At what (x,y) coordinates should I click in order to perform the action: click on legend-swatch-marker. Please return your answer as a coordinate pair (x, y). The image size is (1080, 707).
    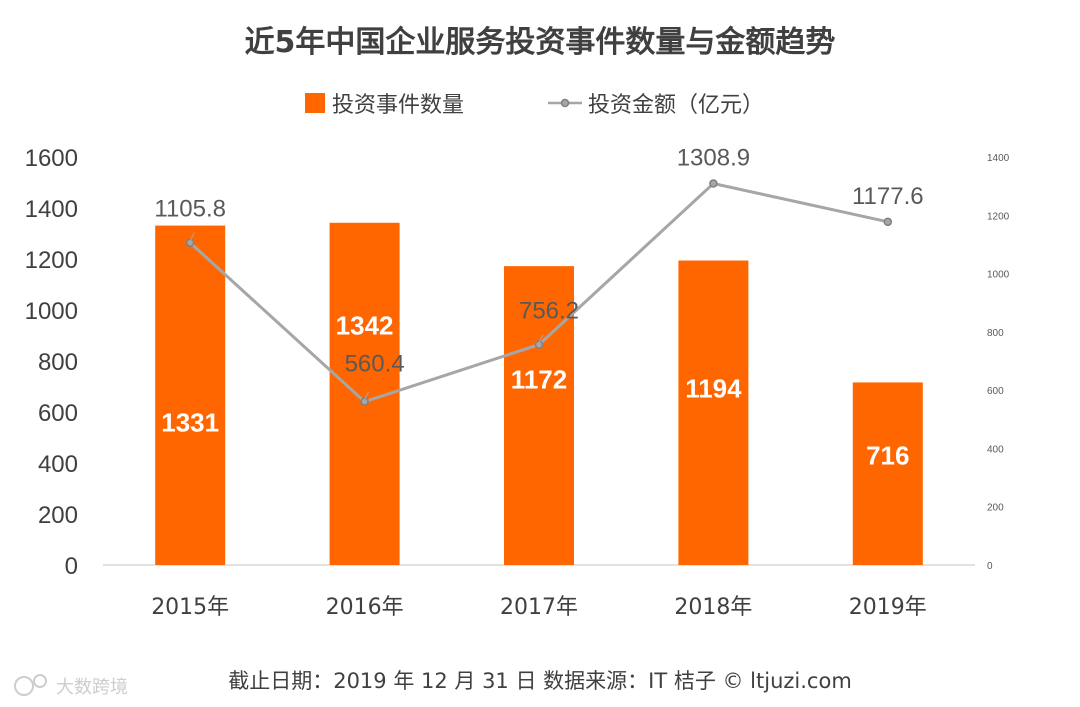
    Looking at the image, I should click on (565, 103).